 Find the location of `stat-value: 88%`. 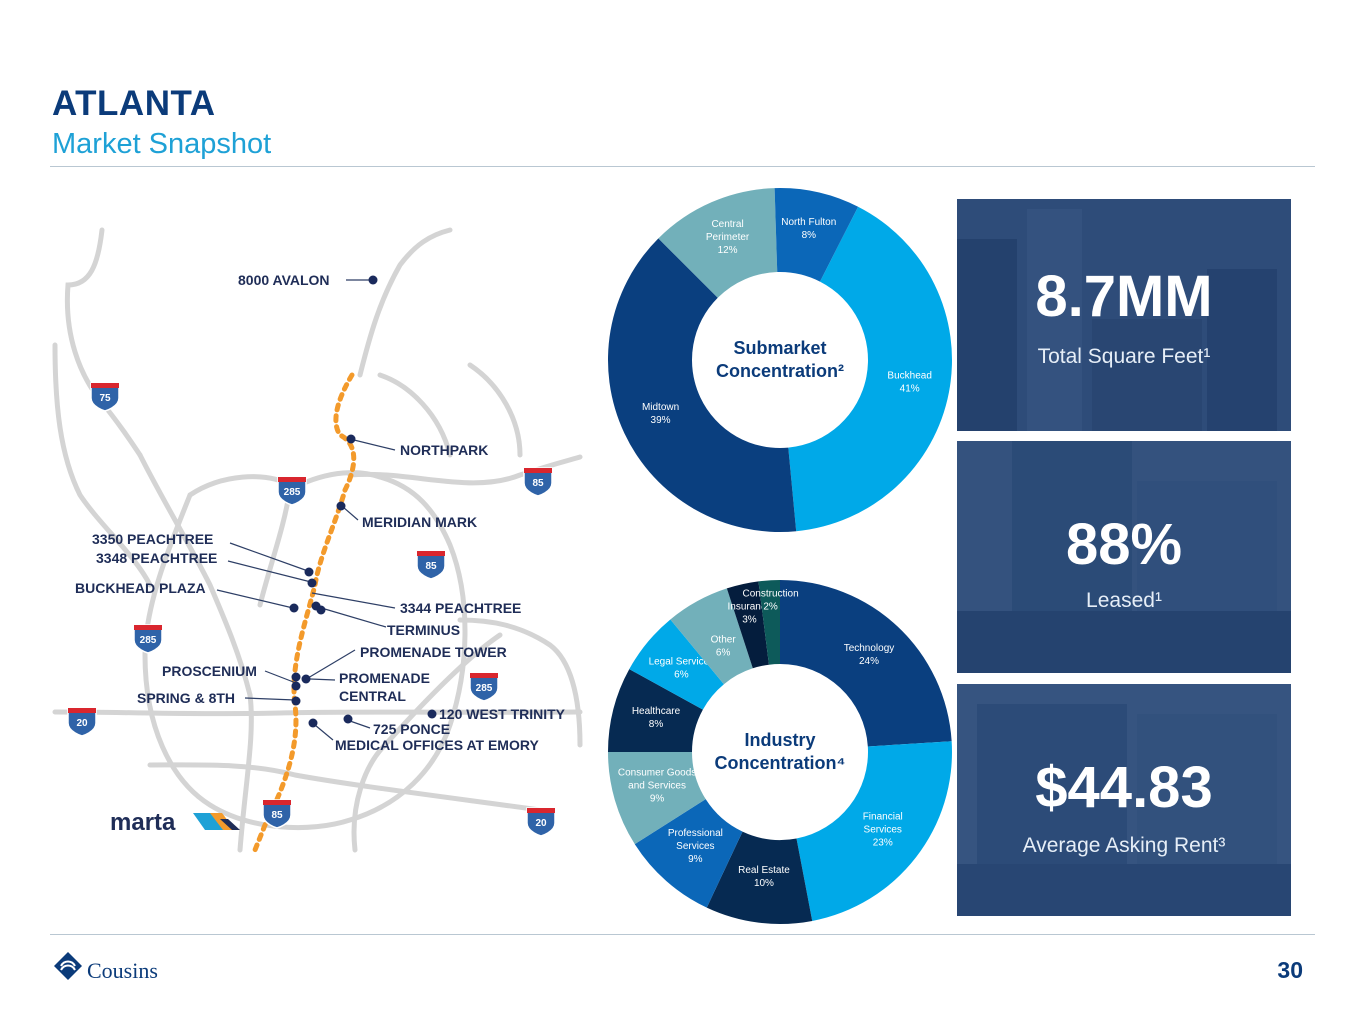

stat-value: 88% is located at coordinates (1124, 544).